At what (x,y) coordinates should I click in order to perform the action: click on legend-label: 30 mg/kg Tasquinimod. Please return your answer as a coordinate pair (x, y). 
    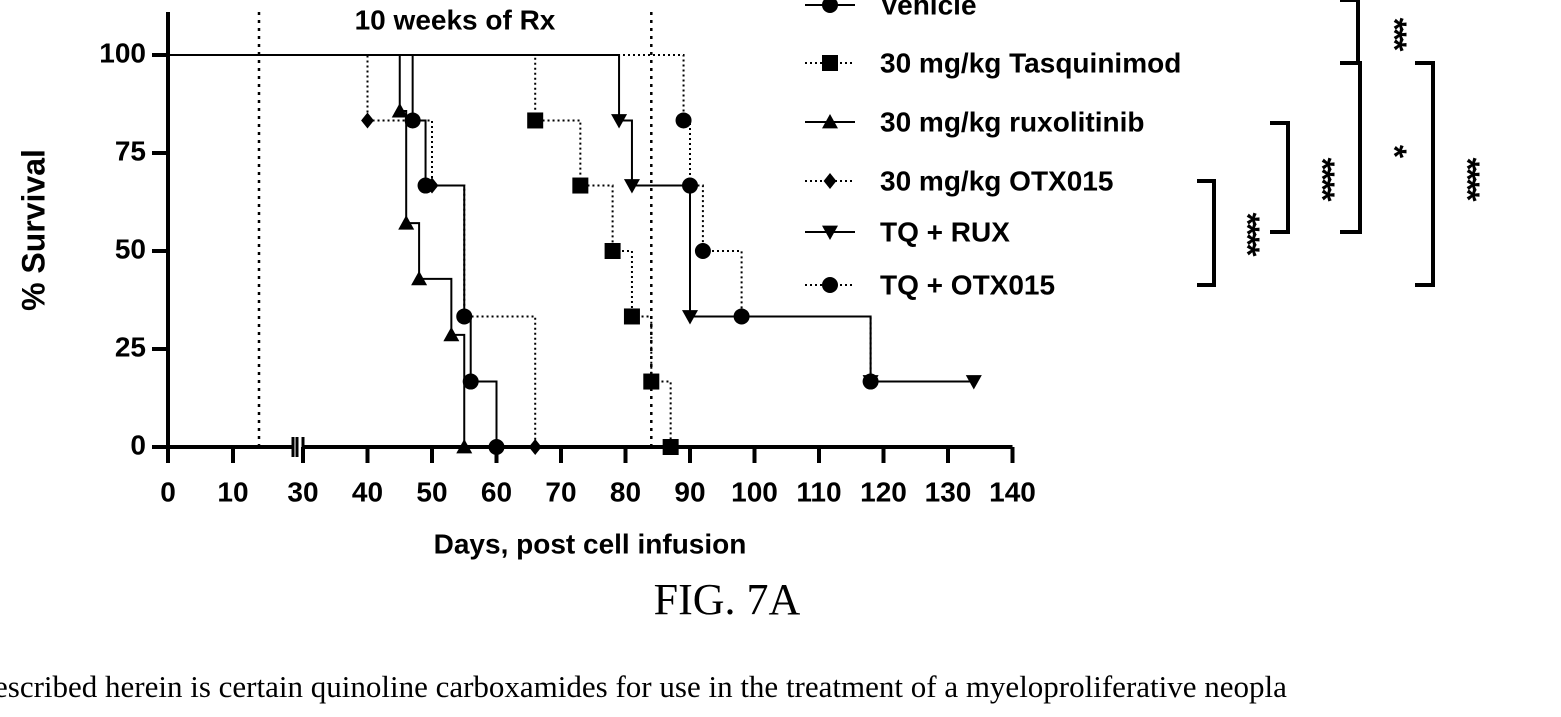
    Looking at the image, I should click on (1030, 62).